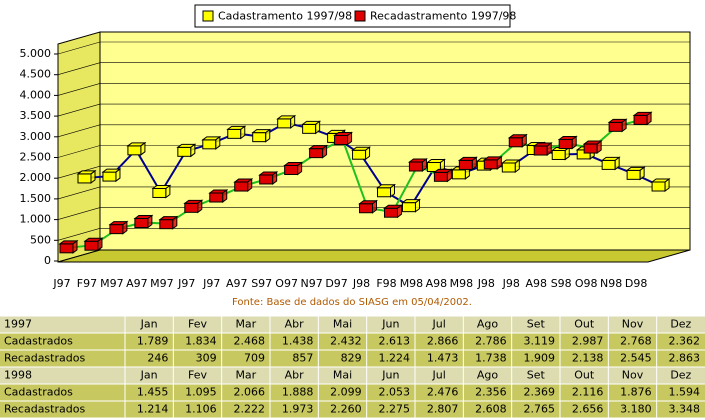 This screenshot has width=705, height=420. What do you see at coordinates (395, 409) in the screenshot?
I see `table-cell: 2.275` at bounding box center [395, 409].